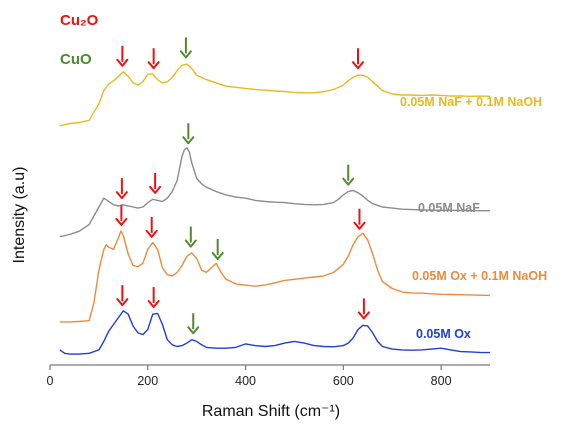  What do you see at coordinates (19, 215) in the screenshot?
I see `y-axis-title: Intensity (a.u)` at bounding box center [19, 215].